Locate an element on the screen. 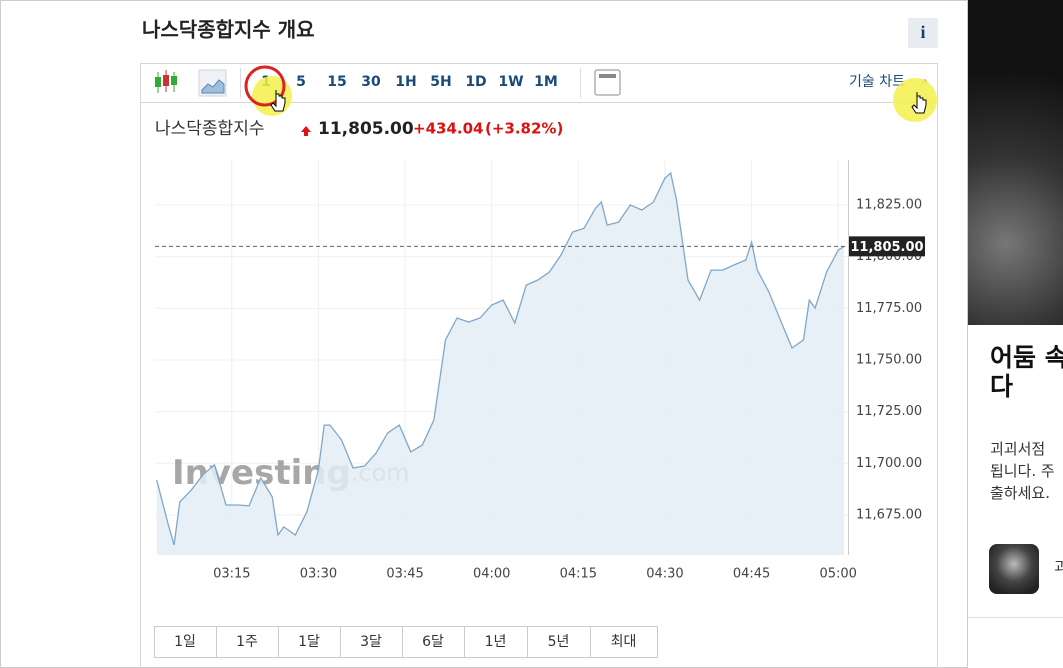 This screenshot has width=1063, height=668. x-tick-label: 03:30 is located at coordinates (318, 574).